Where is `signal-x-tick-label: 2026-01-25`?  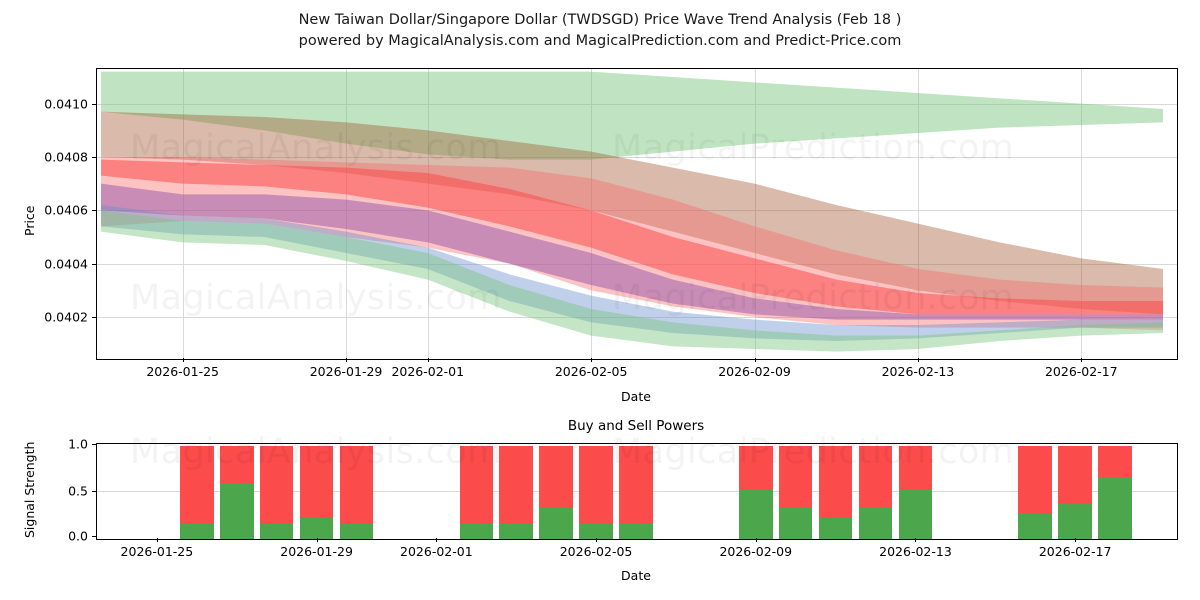
signal-x-tick-label: 2026-01-25 is located at coordinates (157, 551).